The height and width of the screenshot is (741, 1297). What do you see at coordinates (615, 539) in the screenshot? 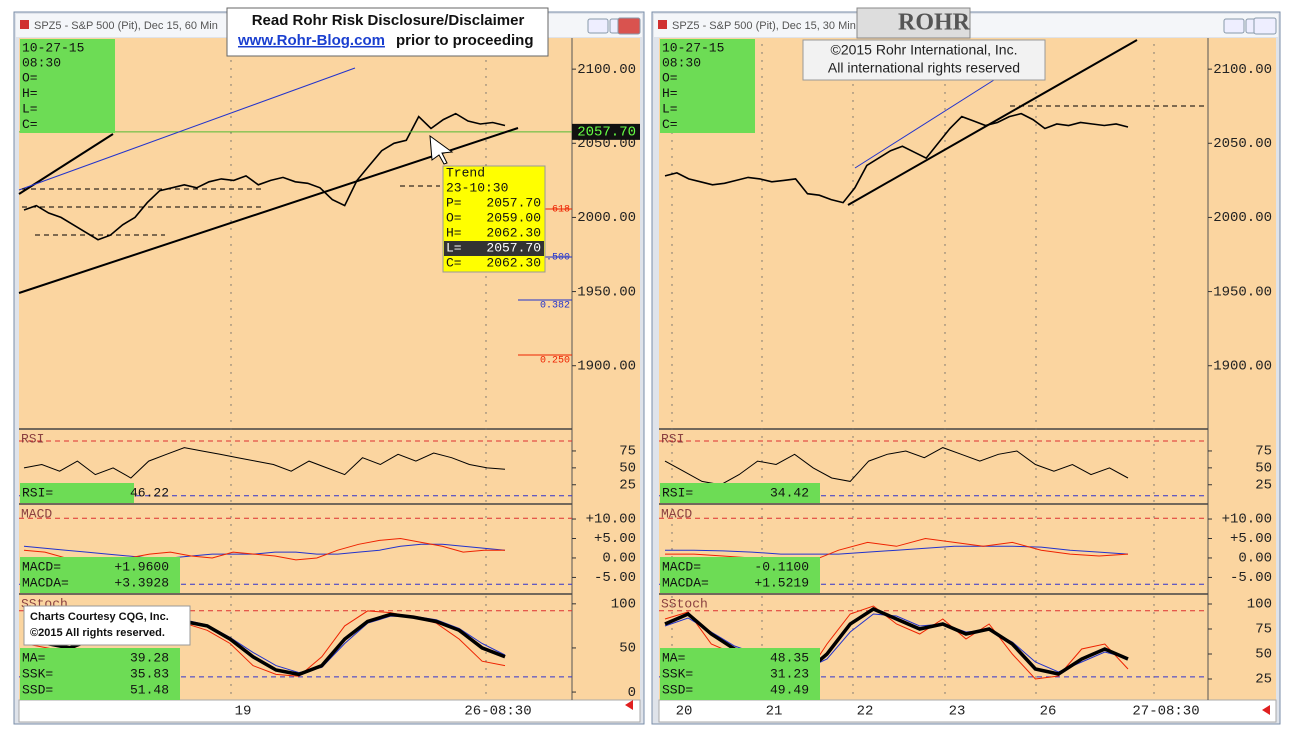
I see `y-tick-label: +5.00` at bounding box center [615, 539].